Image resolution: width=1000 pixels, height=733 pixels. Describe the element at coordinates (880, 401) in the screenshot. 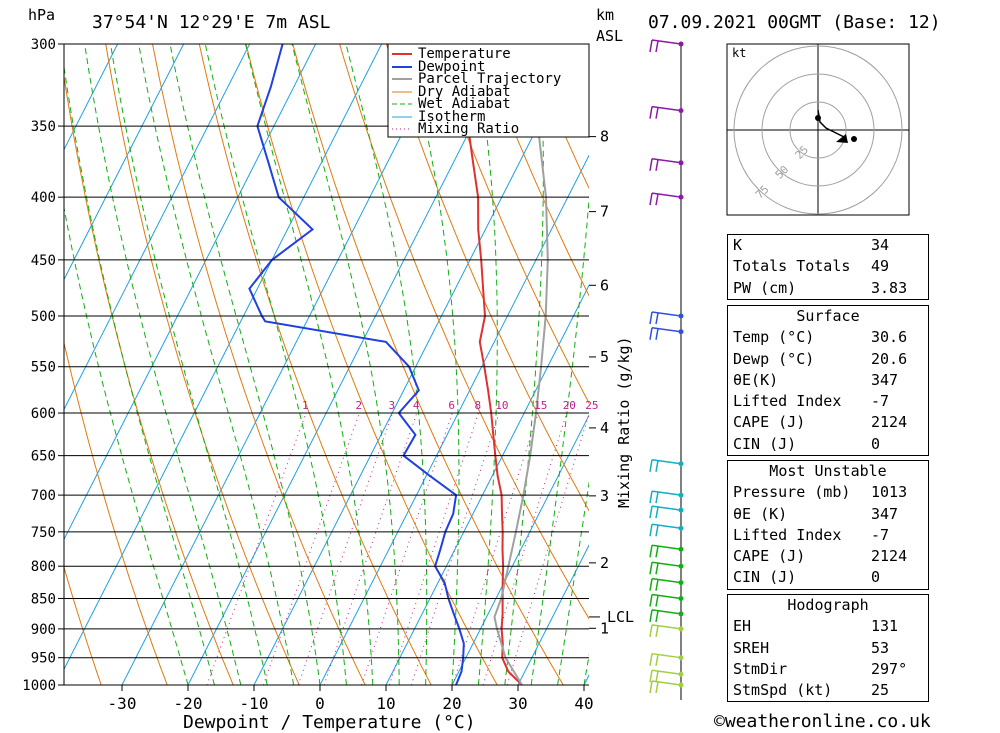

I see `surface-li-value: -7` at that location.